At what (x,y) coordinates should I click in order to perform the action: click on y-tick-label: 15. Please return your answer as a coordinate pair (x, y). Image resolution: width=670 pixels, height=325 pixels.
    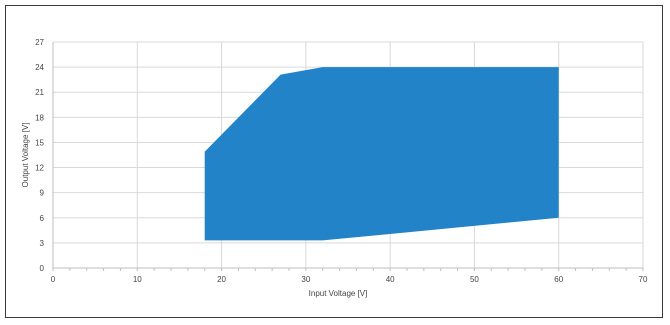
    Looking at the image, I should click on (39, 142).